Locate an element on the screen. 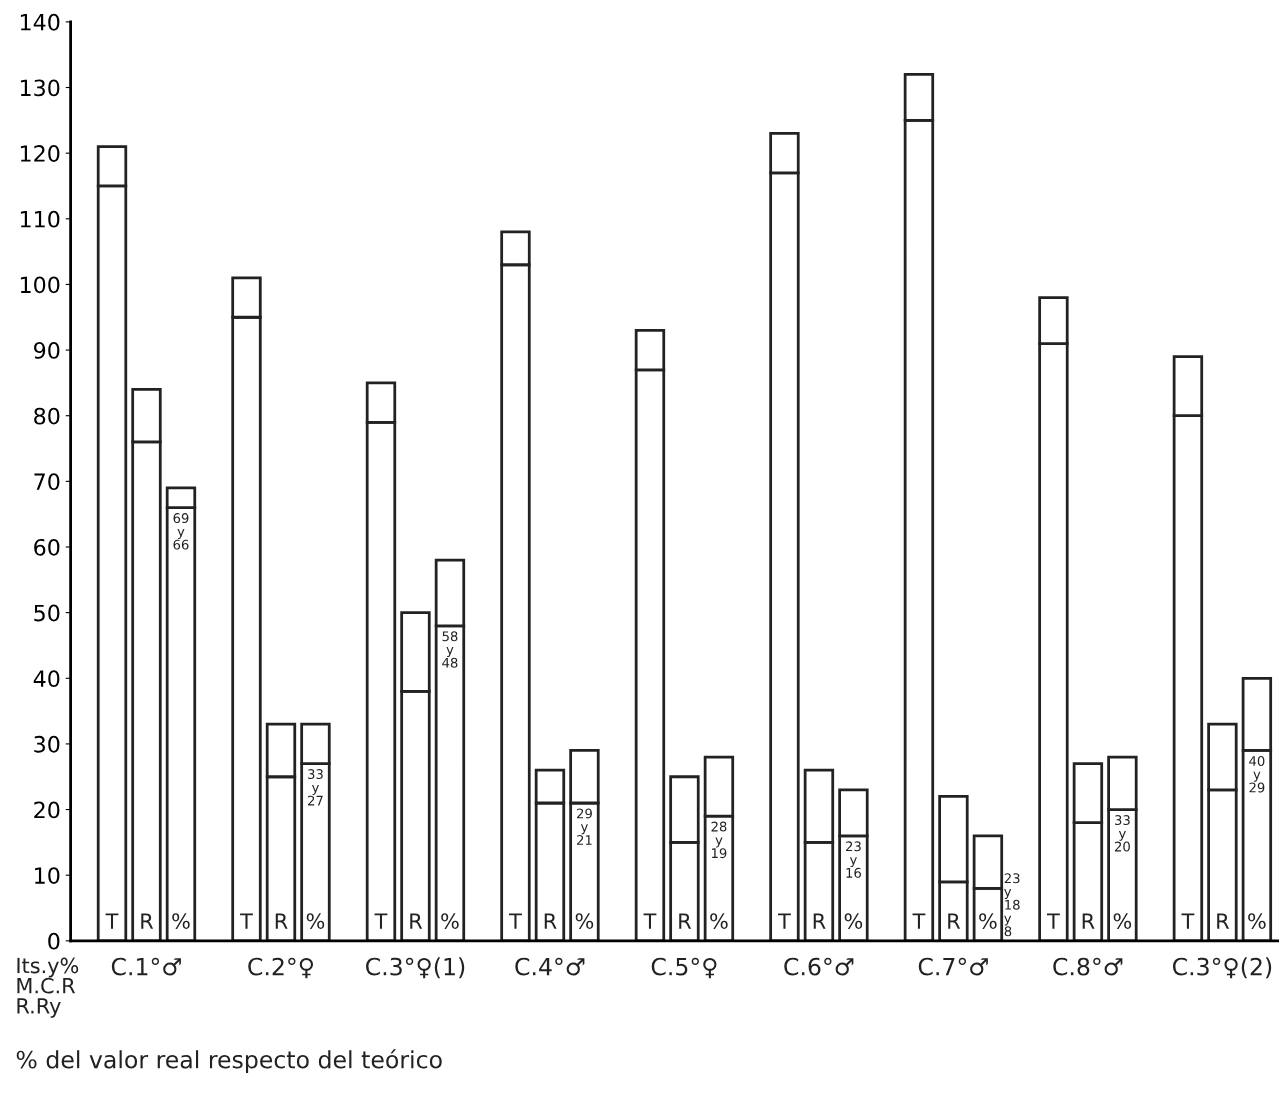 This screenshot has height=1094, width=1284. data-label: 23 y 18 y 8 is located at coordinates (1012, 905).